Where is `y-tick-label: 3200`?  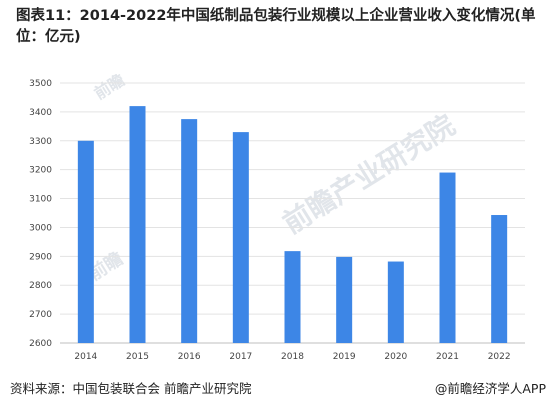
y-tick-label: 3200 is located at coordinates (40, 171).